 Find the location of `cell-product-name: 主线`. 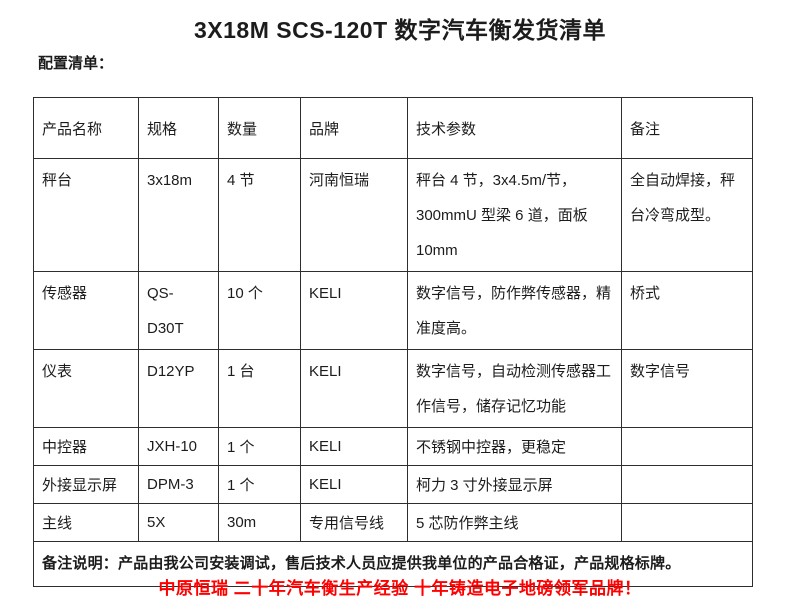

cell-product-name: 主线 is located at coordinates (86, 522).